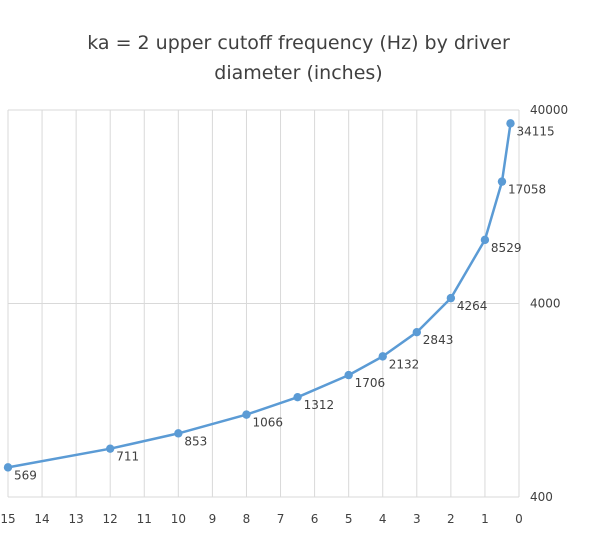 The height and width of the screenshot is (537, 597). What do you see at coordinates (404, 364) in the screenshot?
I see `data-label: 2132` at bounding box center [404, 364].